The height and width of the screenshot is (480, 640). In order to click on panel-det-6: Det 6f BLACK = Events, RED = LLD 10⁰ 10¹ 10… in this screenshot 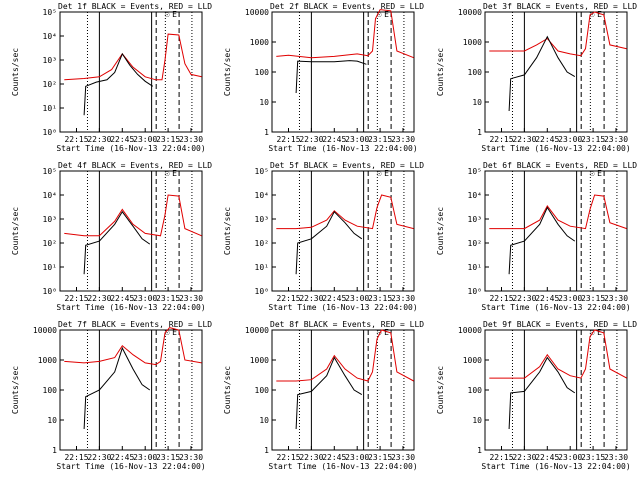, I will do `click(536, 236)`.